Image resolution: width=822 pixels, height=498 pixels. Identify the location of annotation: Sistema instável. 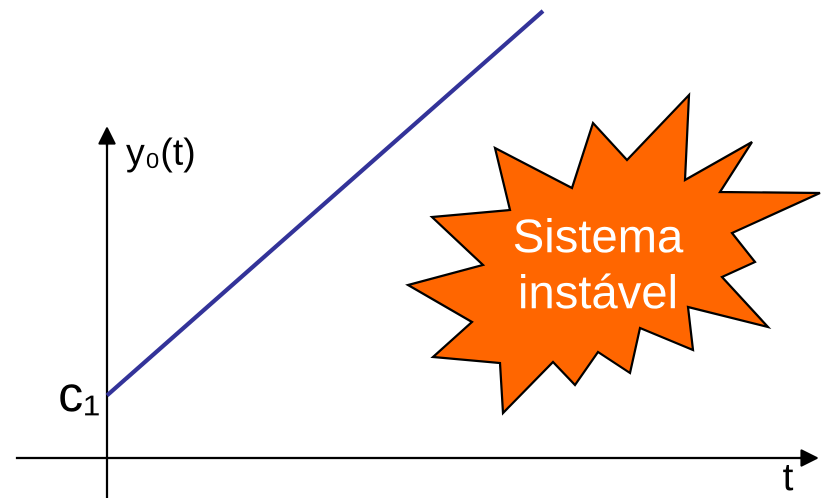
(599, 263).